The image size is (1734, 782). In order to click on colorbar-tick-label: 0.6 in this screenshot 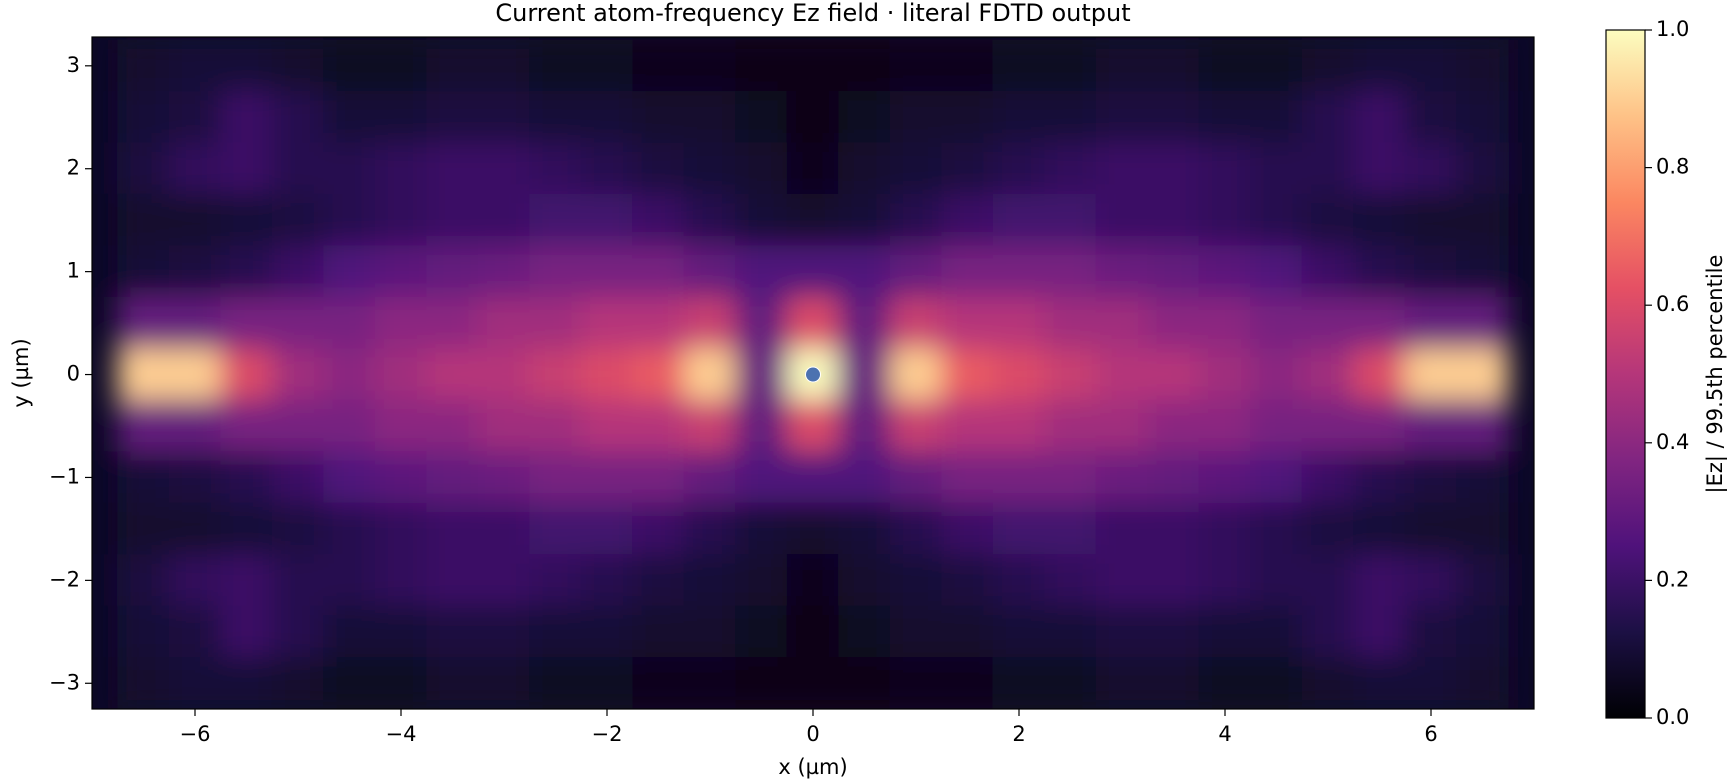, I will do `click(1672, 304)`.